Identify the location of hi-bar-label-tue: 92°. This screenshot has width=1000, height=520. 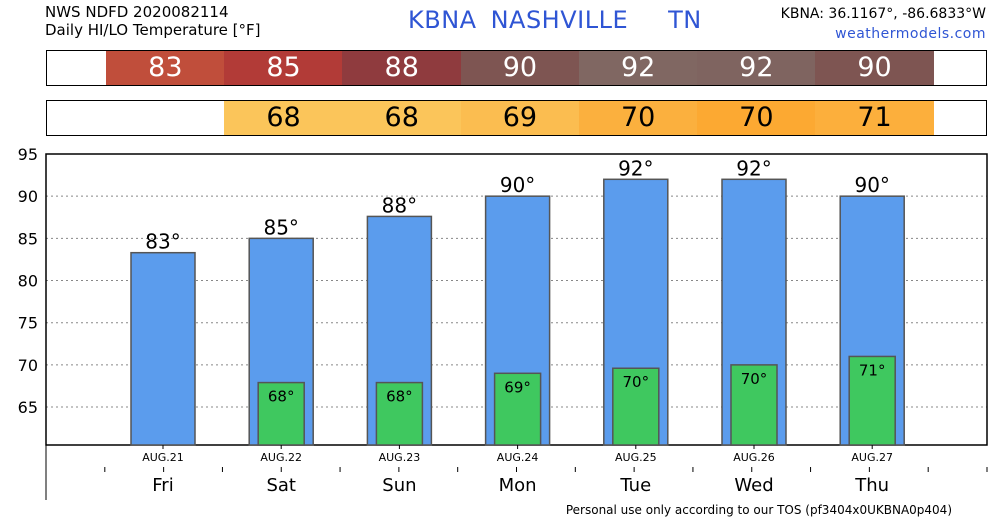
(635, 168).